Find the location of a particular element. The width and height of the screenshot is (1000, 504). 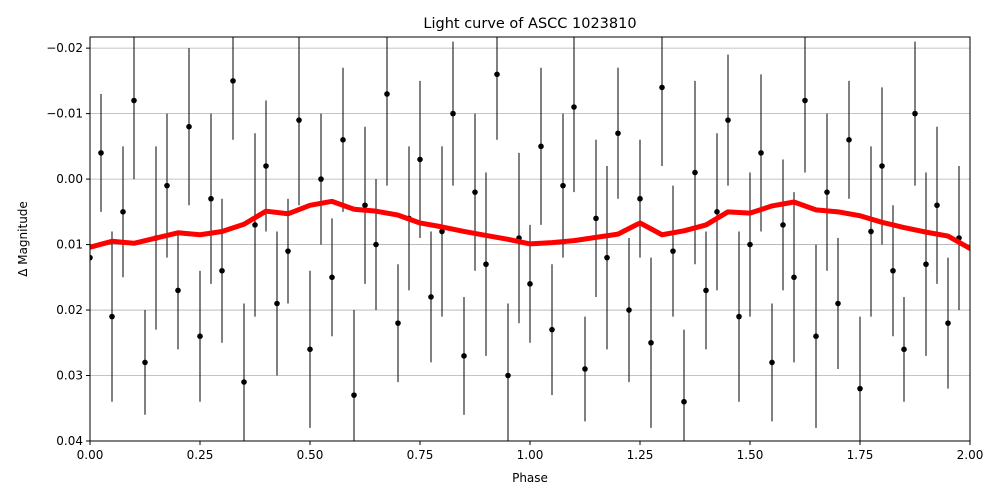

x-tick-label: 1.00 is located at coordinates (530, 455).